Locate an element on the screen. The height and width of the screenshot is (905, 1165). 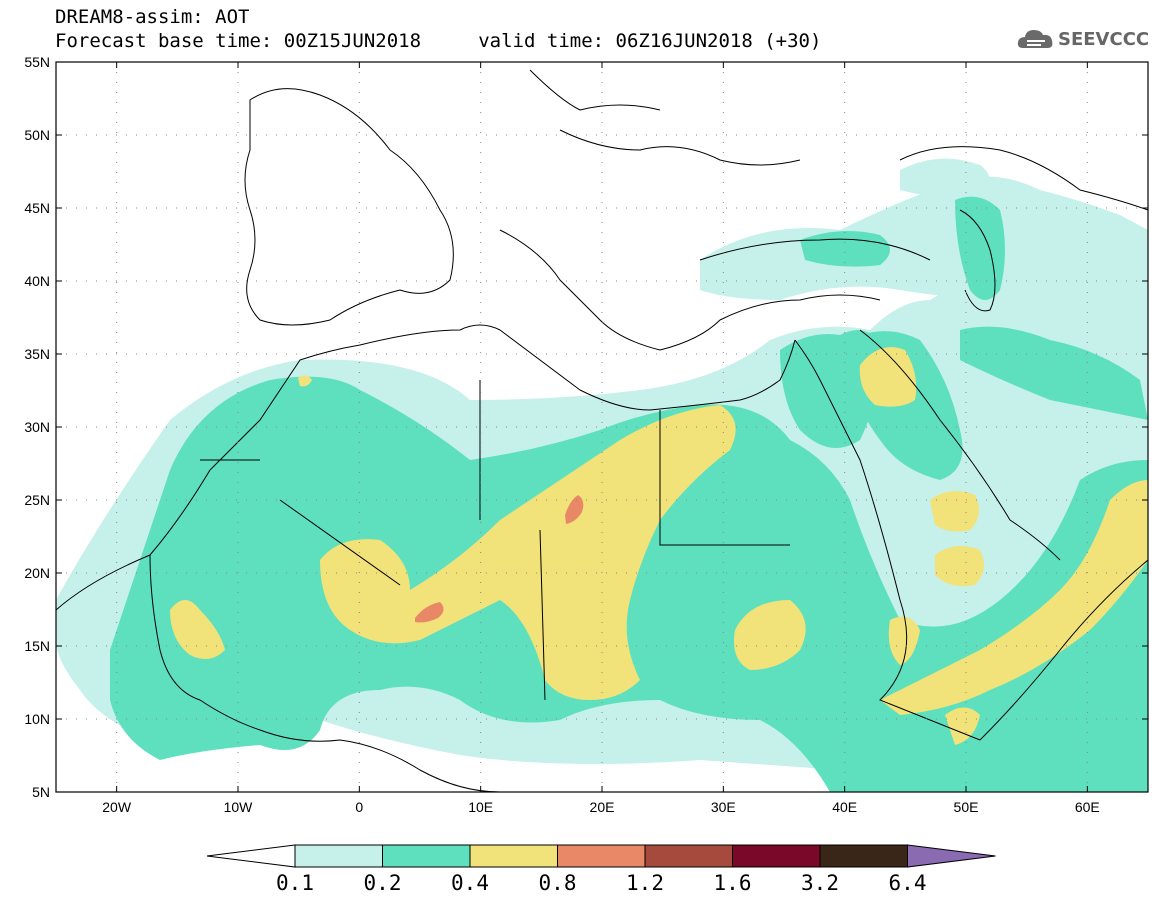
chart-title: DREAM8-assim: AOT is located at coordinates (152, 17).